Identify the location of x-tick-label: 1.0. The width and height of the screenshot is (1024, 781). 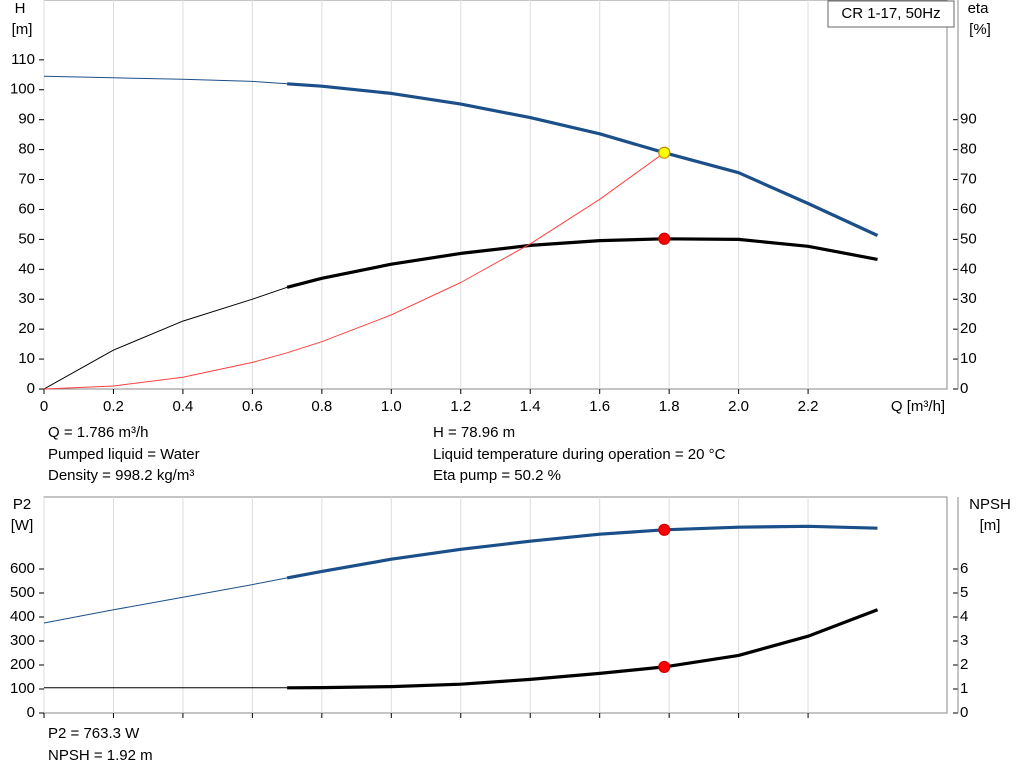
(391, 406).